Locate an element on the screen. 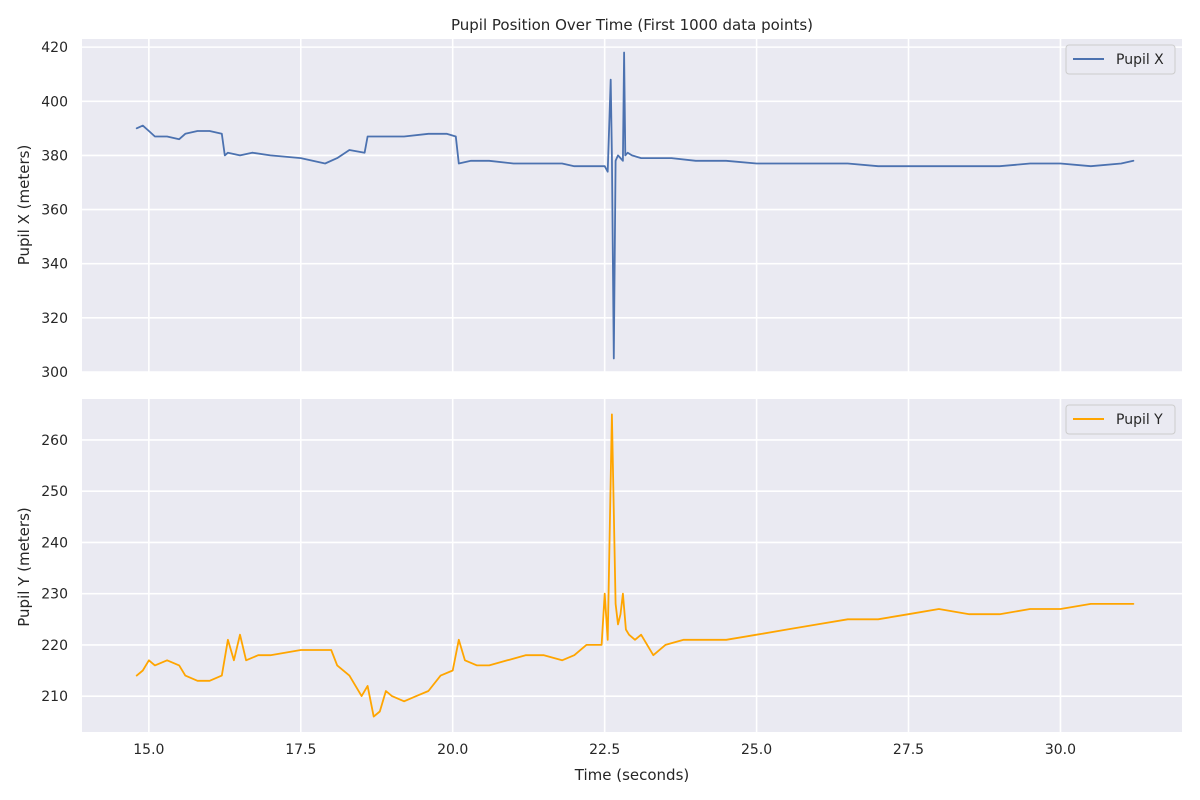  y-tick-label: 220 is located at coordinates (54, 646).